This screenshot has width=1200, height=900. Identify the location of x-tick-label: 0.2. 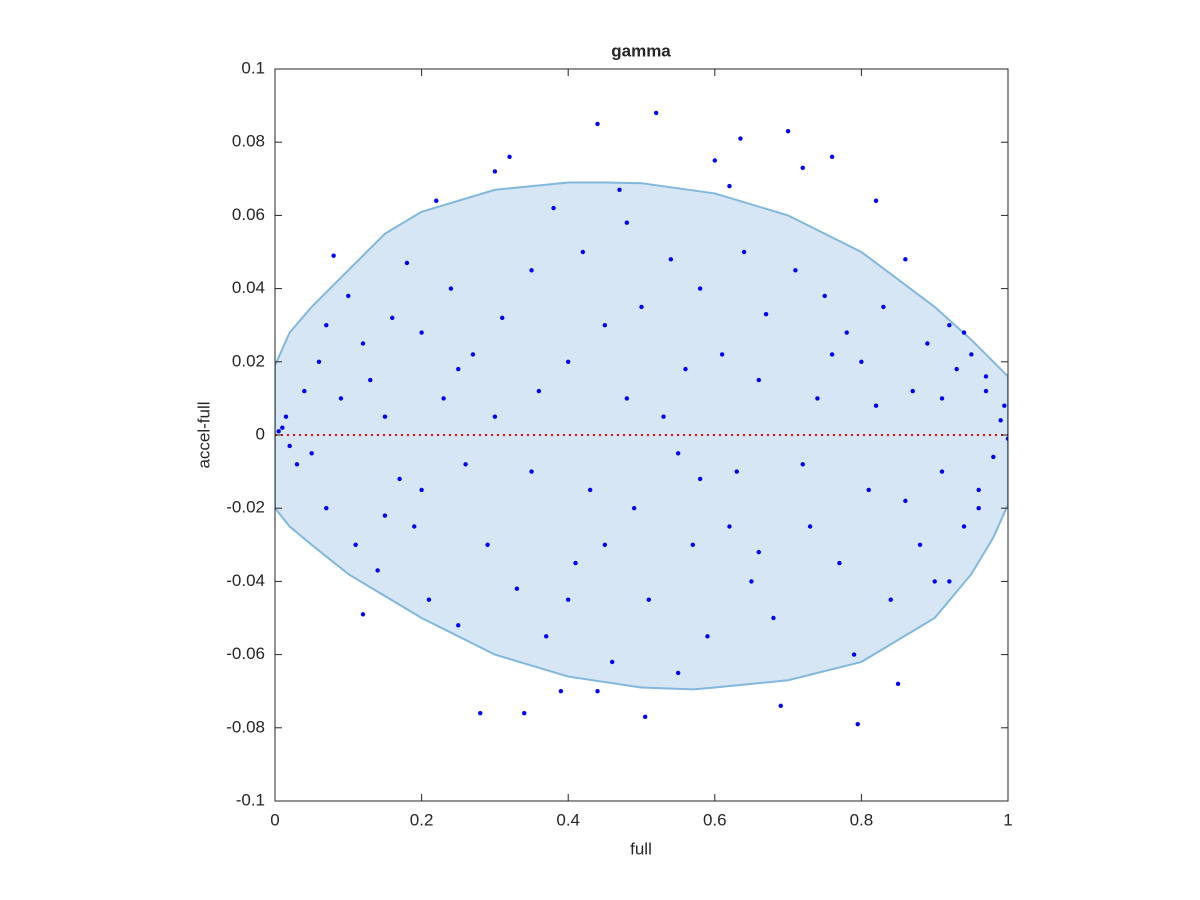
(422, 819).